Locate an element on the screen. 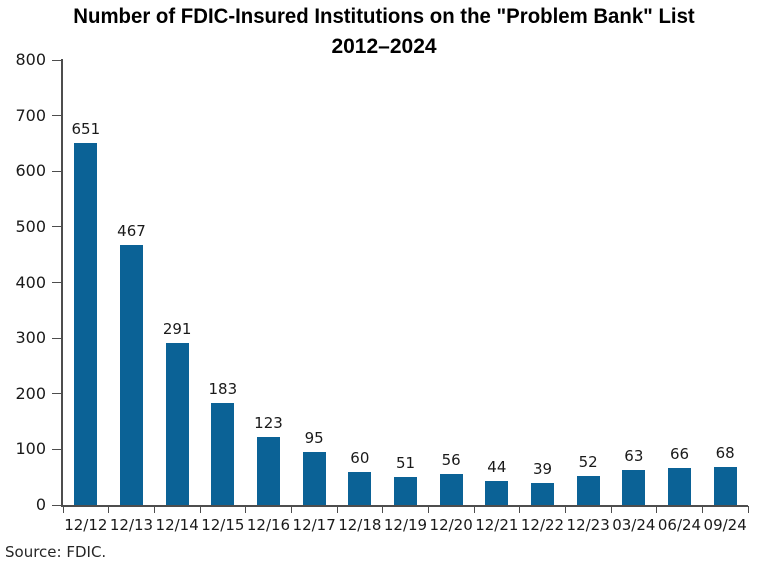  x-axis-label: 03/24 is located at coordinates (634, 525).